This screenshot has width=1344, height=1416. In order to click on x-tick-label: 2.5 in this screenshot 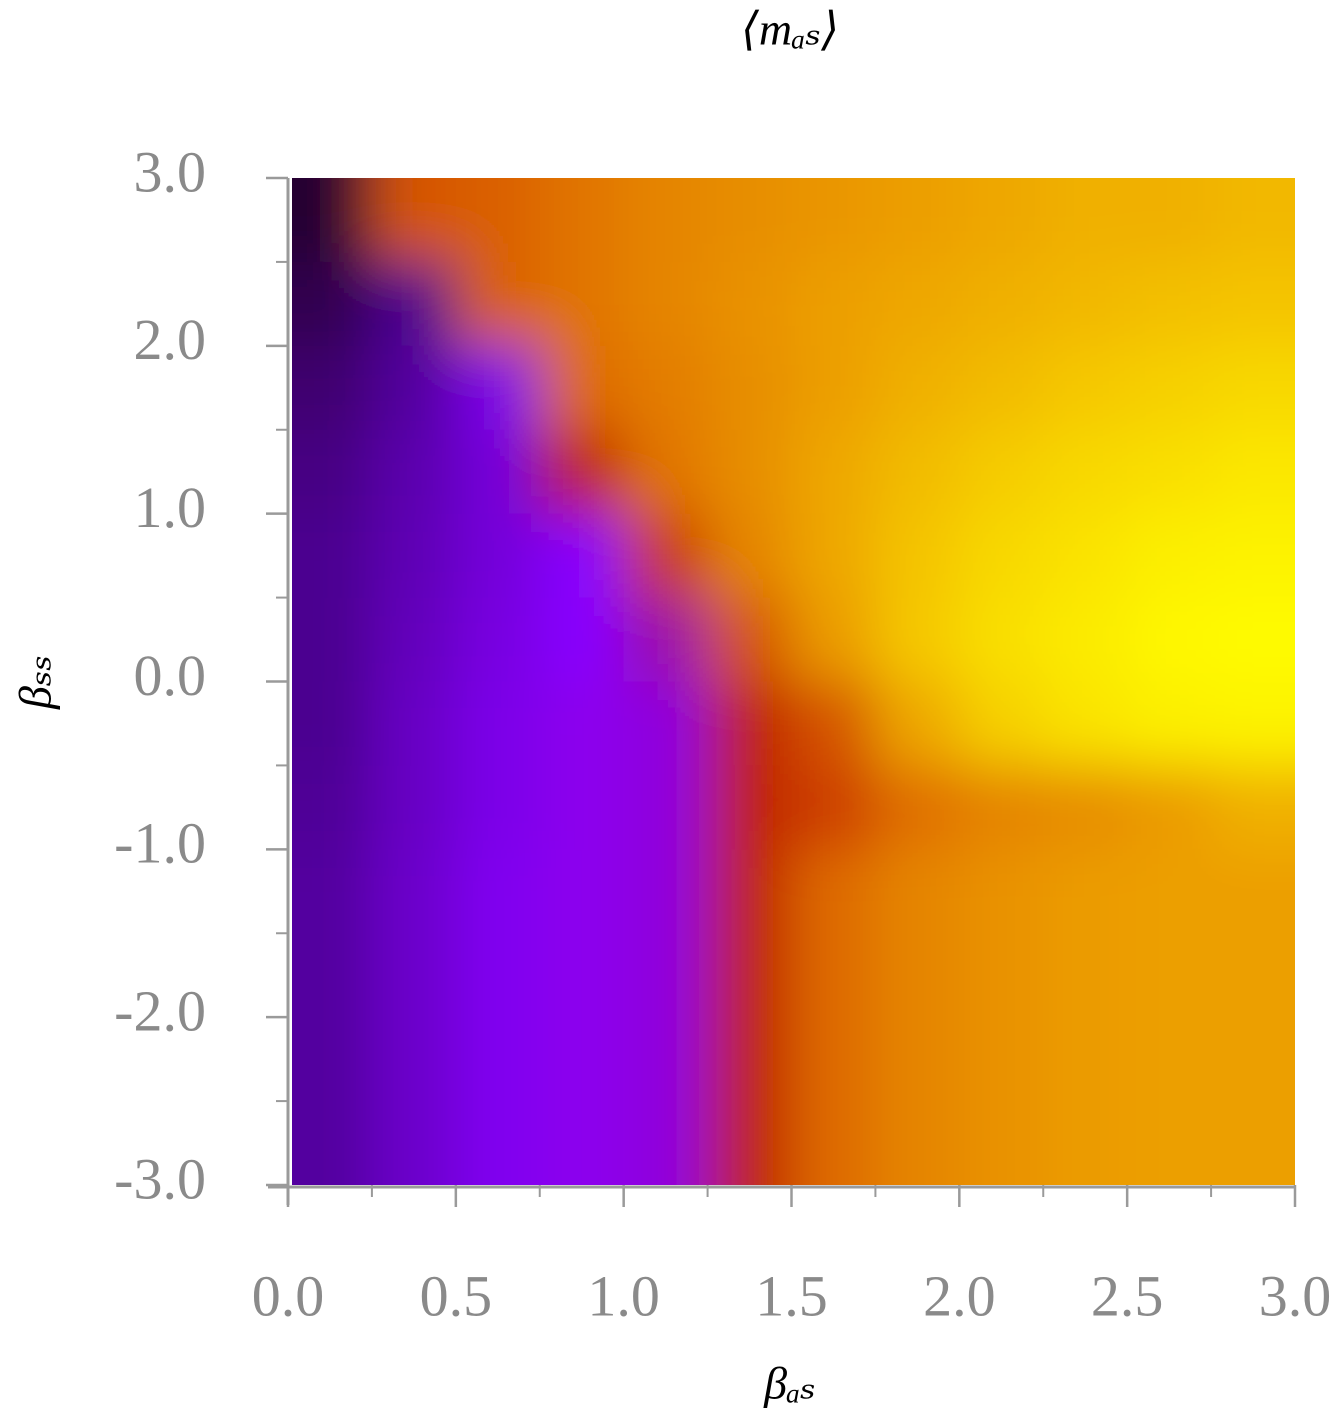, I will do `click(1127, 1295)`.